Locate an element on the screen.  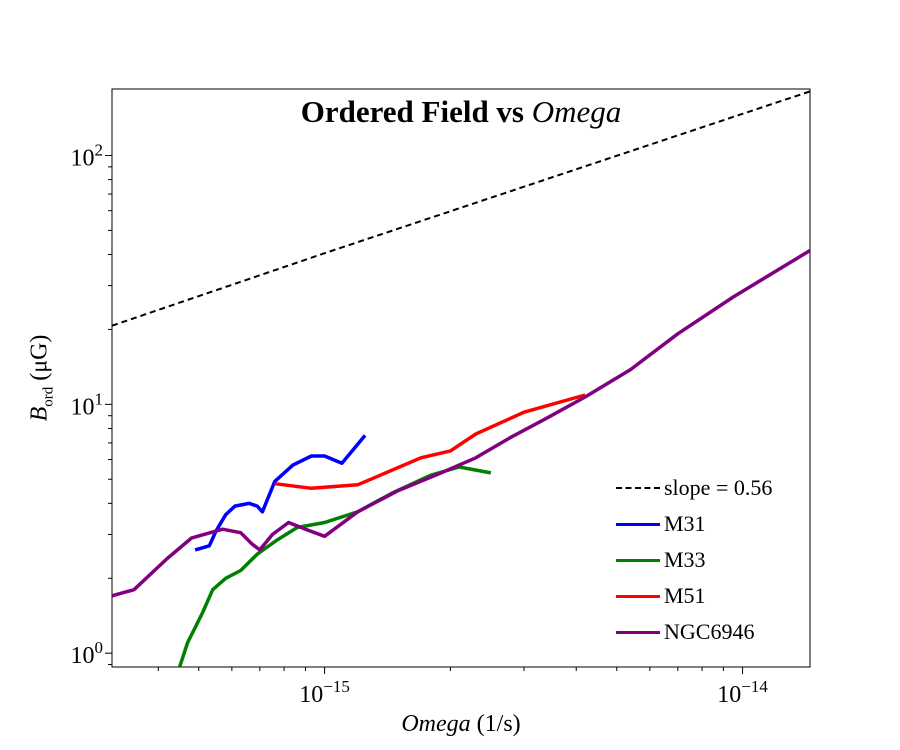
y-tick-label: 10⁰ is located at coordinates (87, 653).